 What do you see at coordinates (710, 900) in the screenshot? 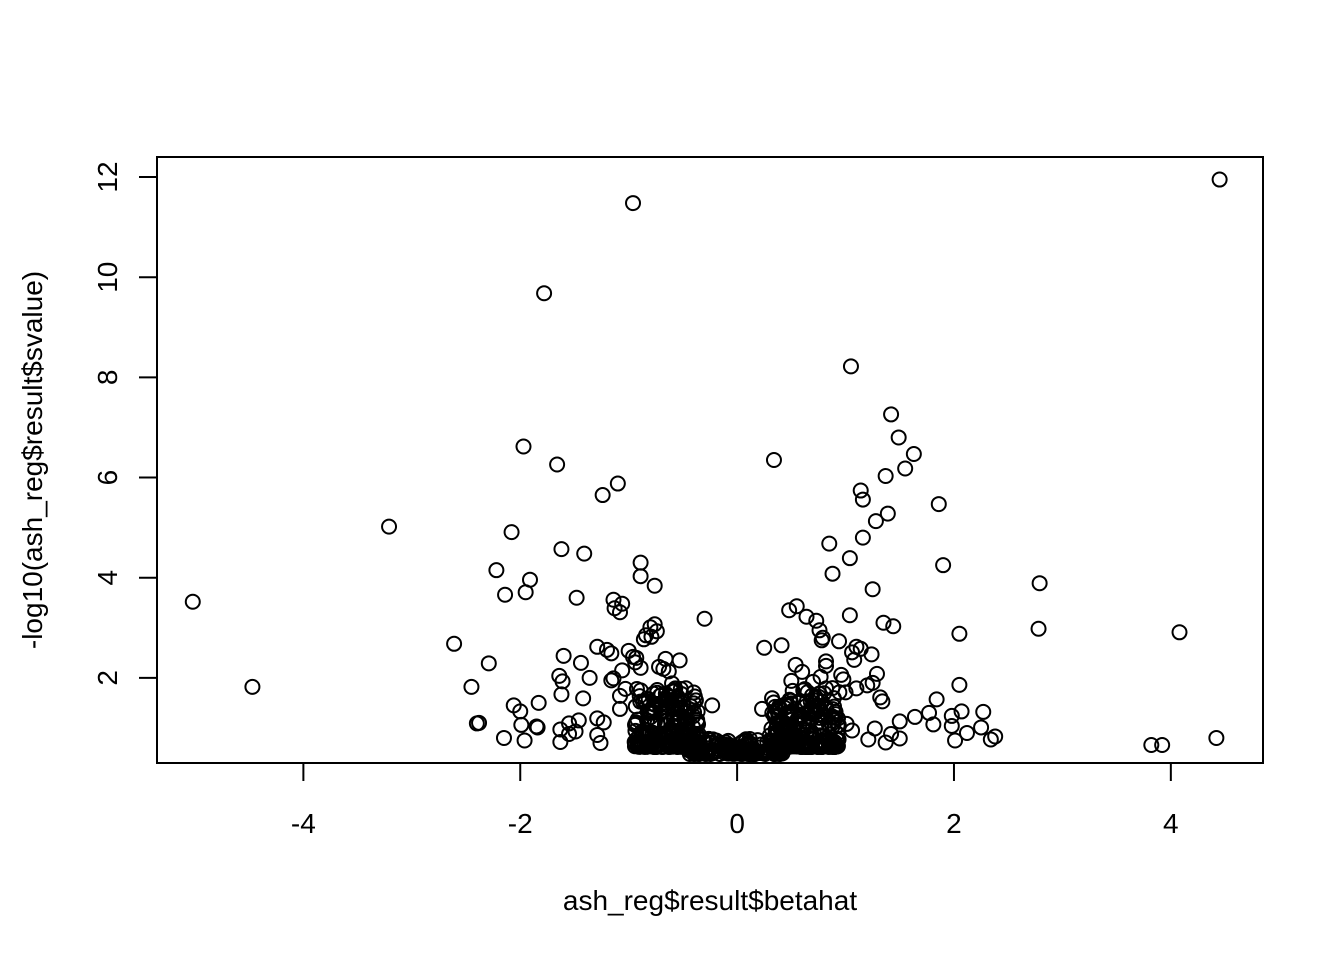
I see `x-axis-label: ash_reg$result$betahat` at bounding box center [710, 900].